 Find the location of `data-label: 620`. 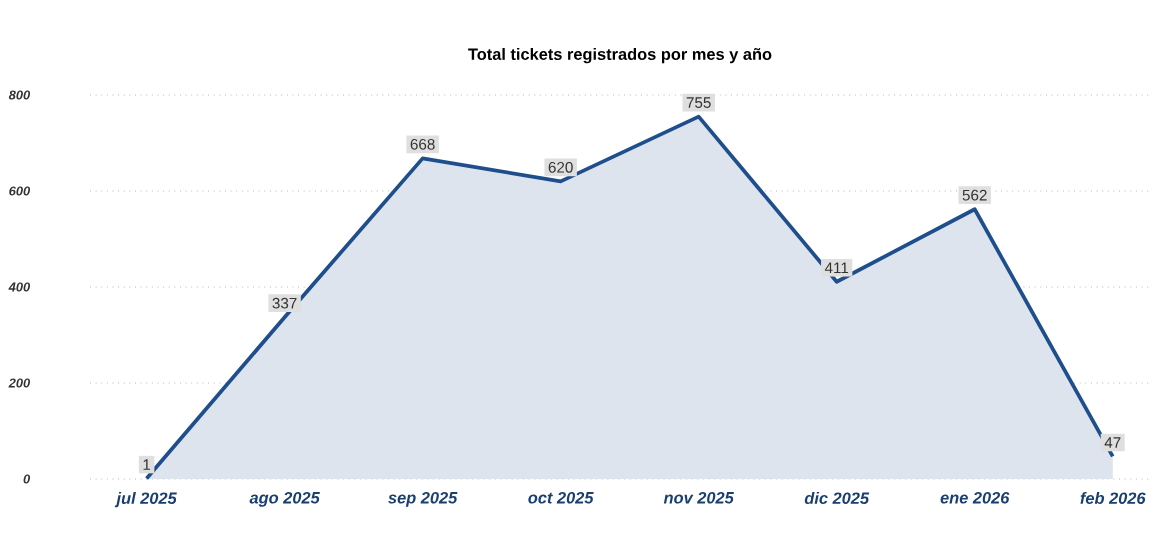

data-label: 620 is located at coordinates (560, 167).